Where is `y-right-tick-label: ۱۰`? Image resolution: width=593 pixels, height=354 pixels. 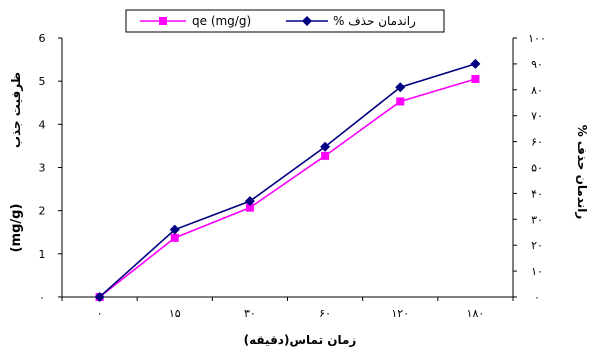
y-right-tick-label: ۱۰ is located at coordinates (537, 271).